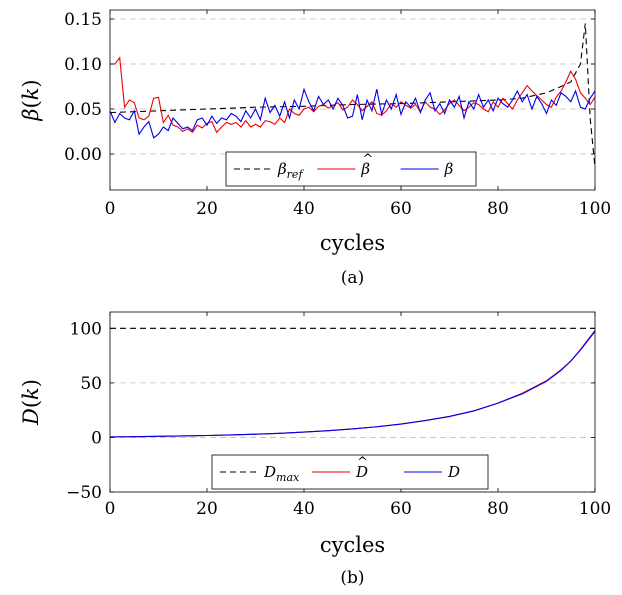 The image size is (622, 595). I want to click on y-tick-label: 100, so click(86, 329).